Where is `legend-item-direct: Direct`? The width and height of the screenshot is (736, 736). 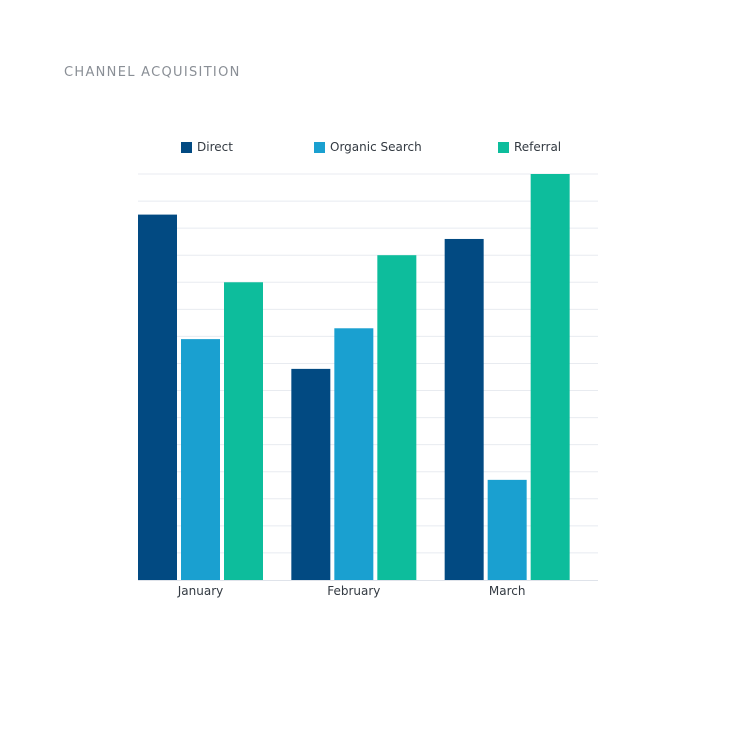
legend-item-direct: Direct is located at coordinates (207, 147).